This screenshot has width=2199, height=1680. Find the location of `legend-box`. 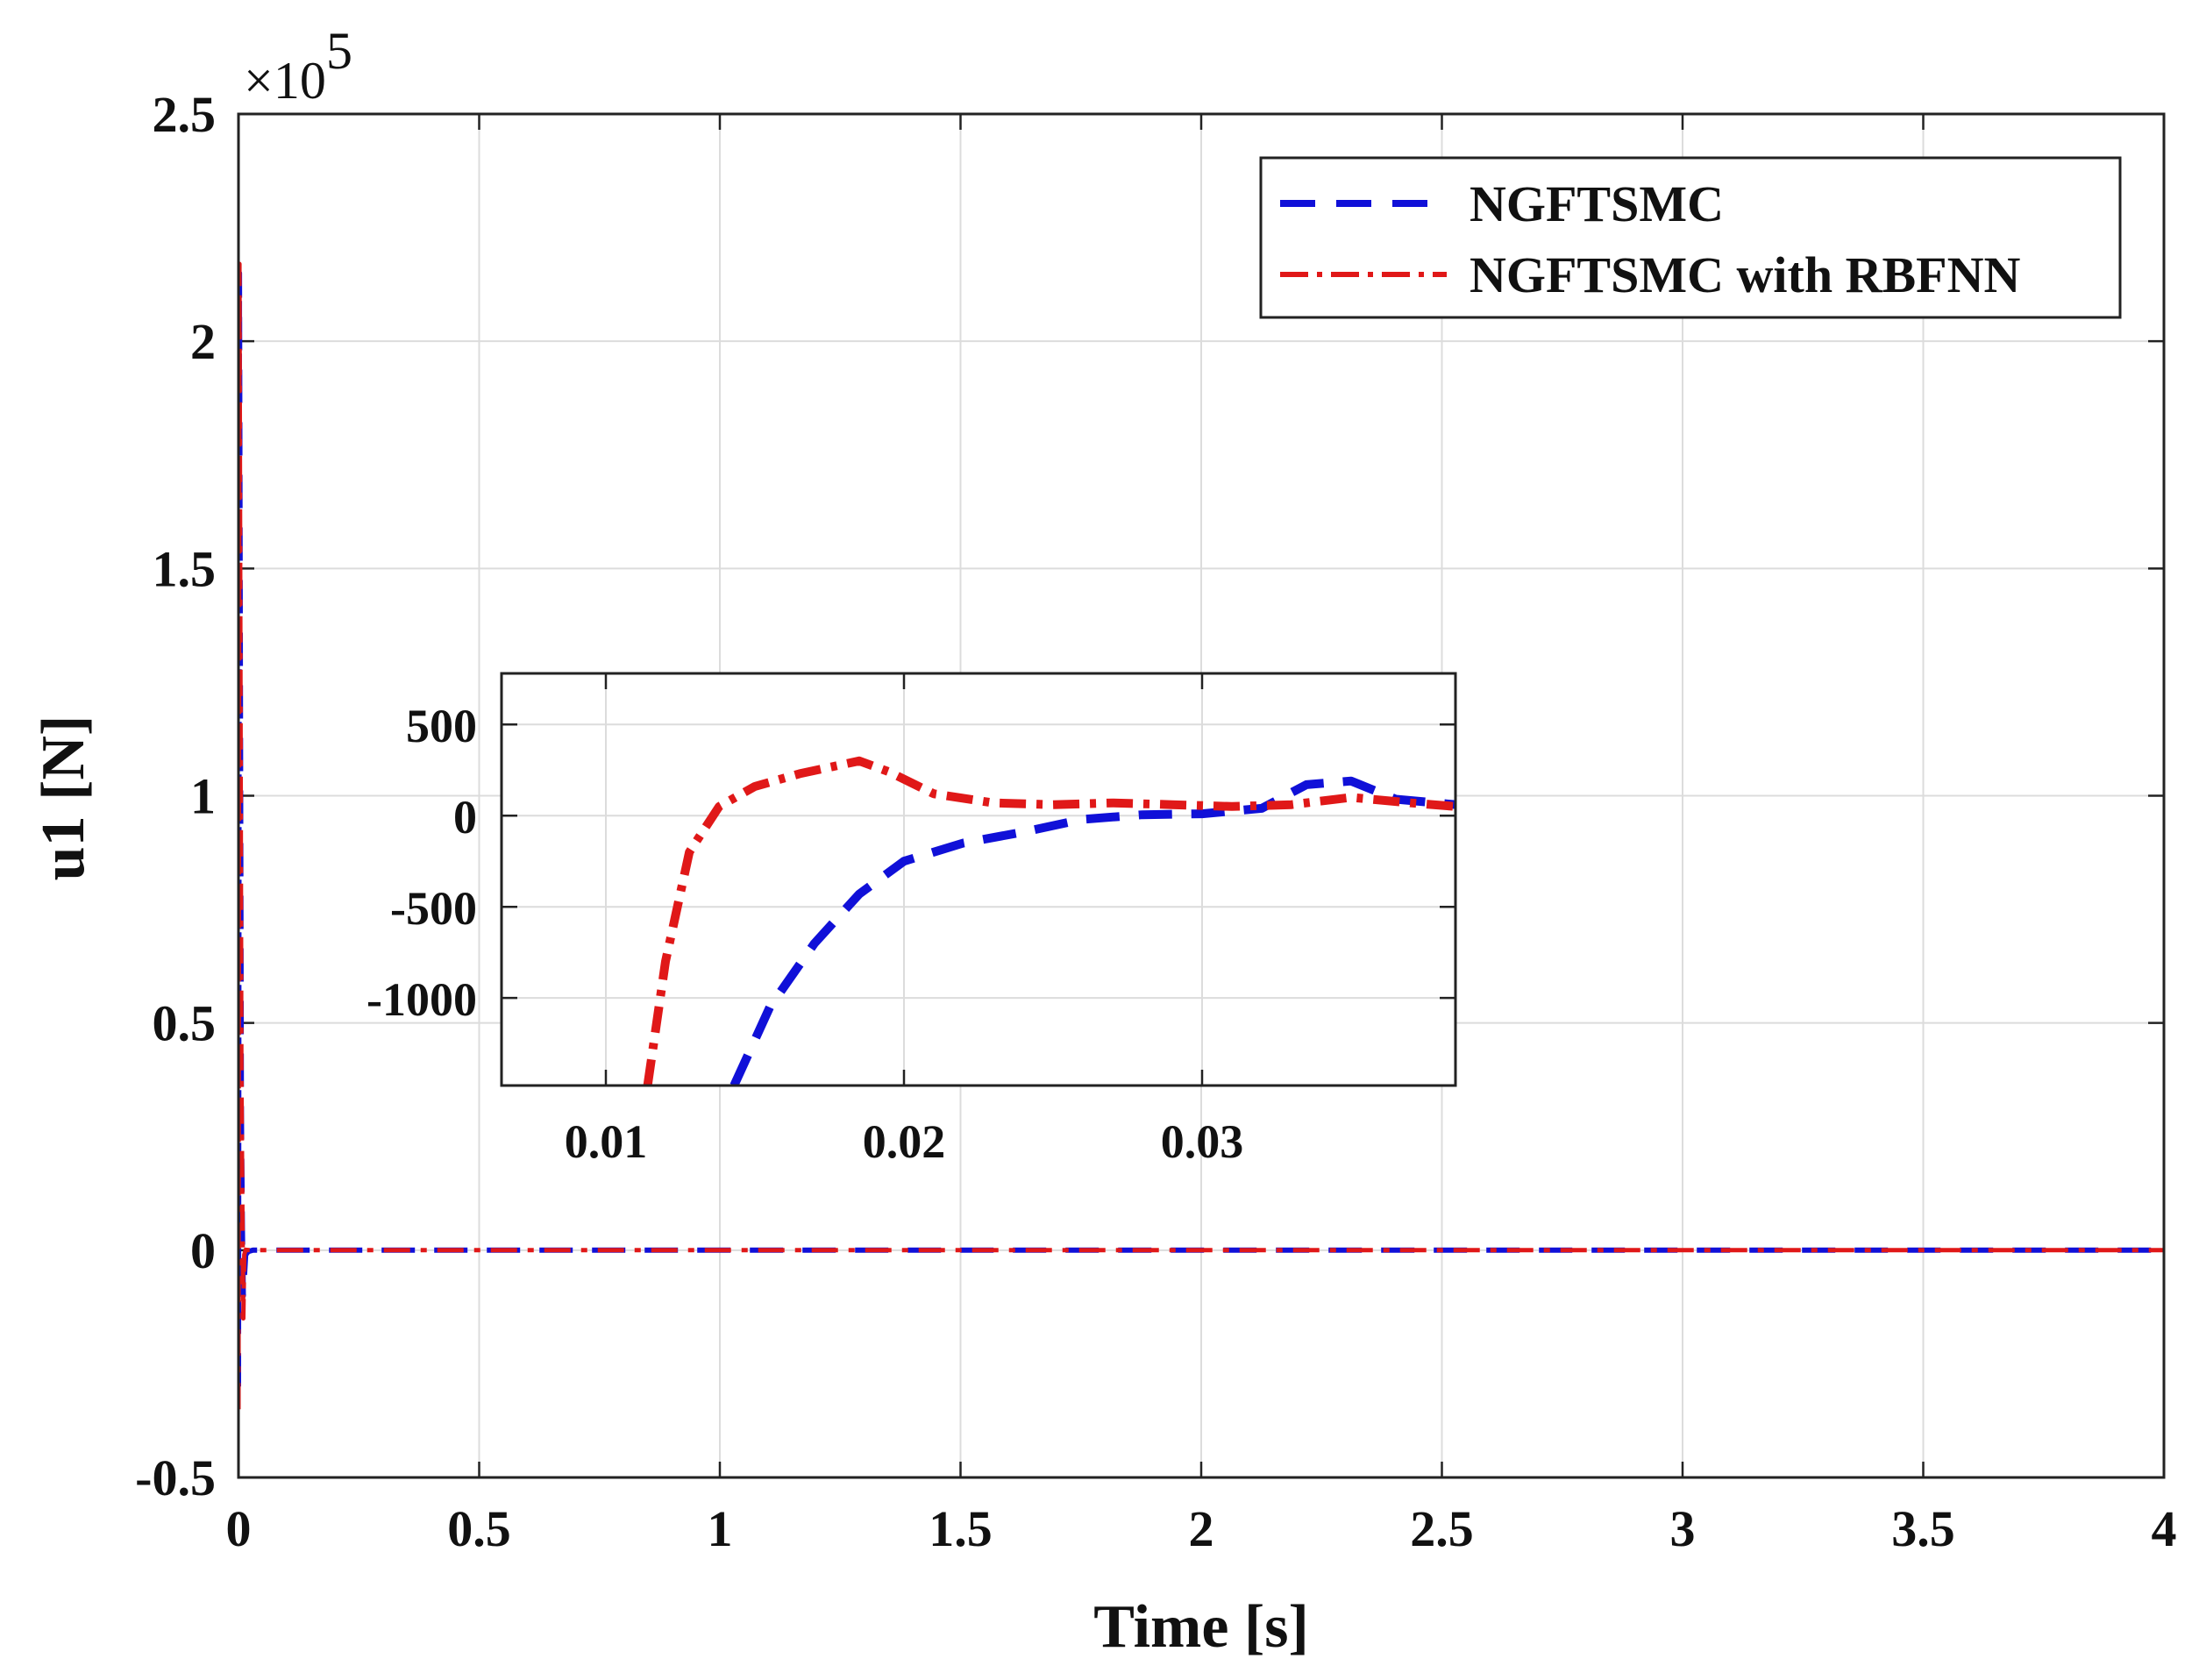

legend-box is located at coordinates (1691, 237).